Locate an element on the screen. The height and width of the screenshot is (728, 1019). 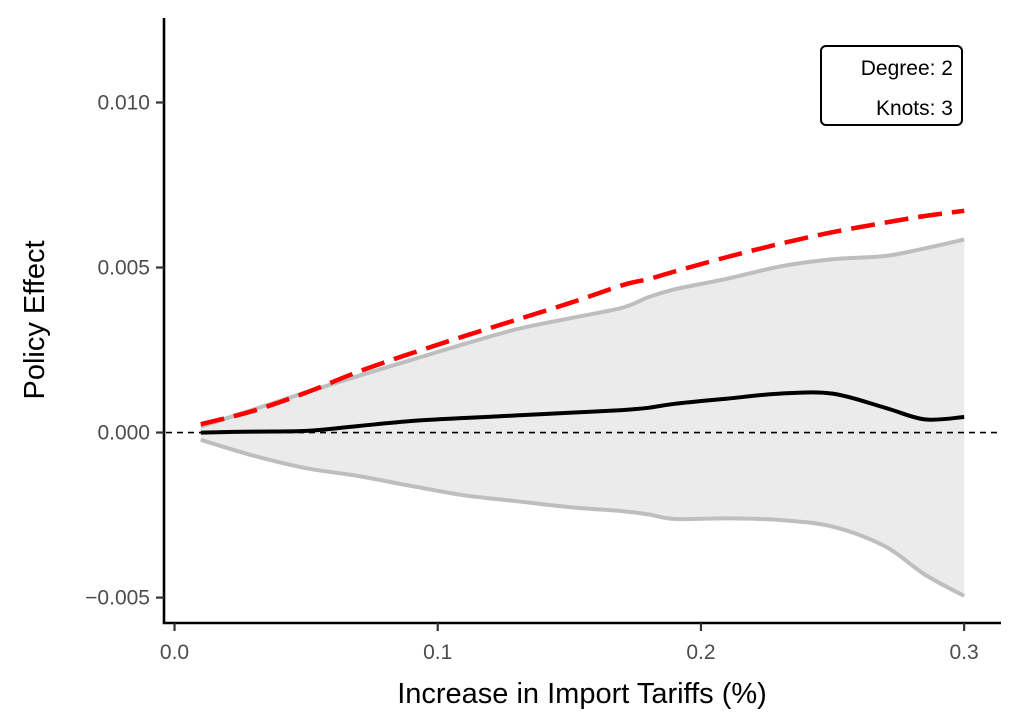
x-ticks: 0.0 0.1 0.2 0.3 is located at coordinates (569, 643).